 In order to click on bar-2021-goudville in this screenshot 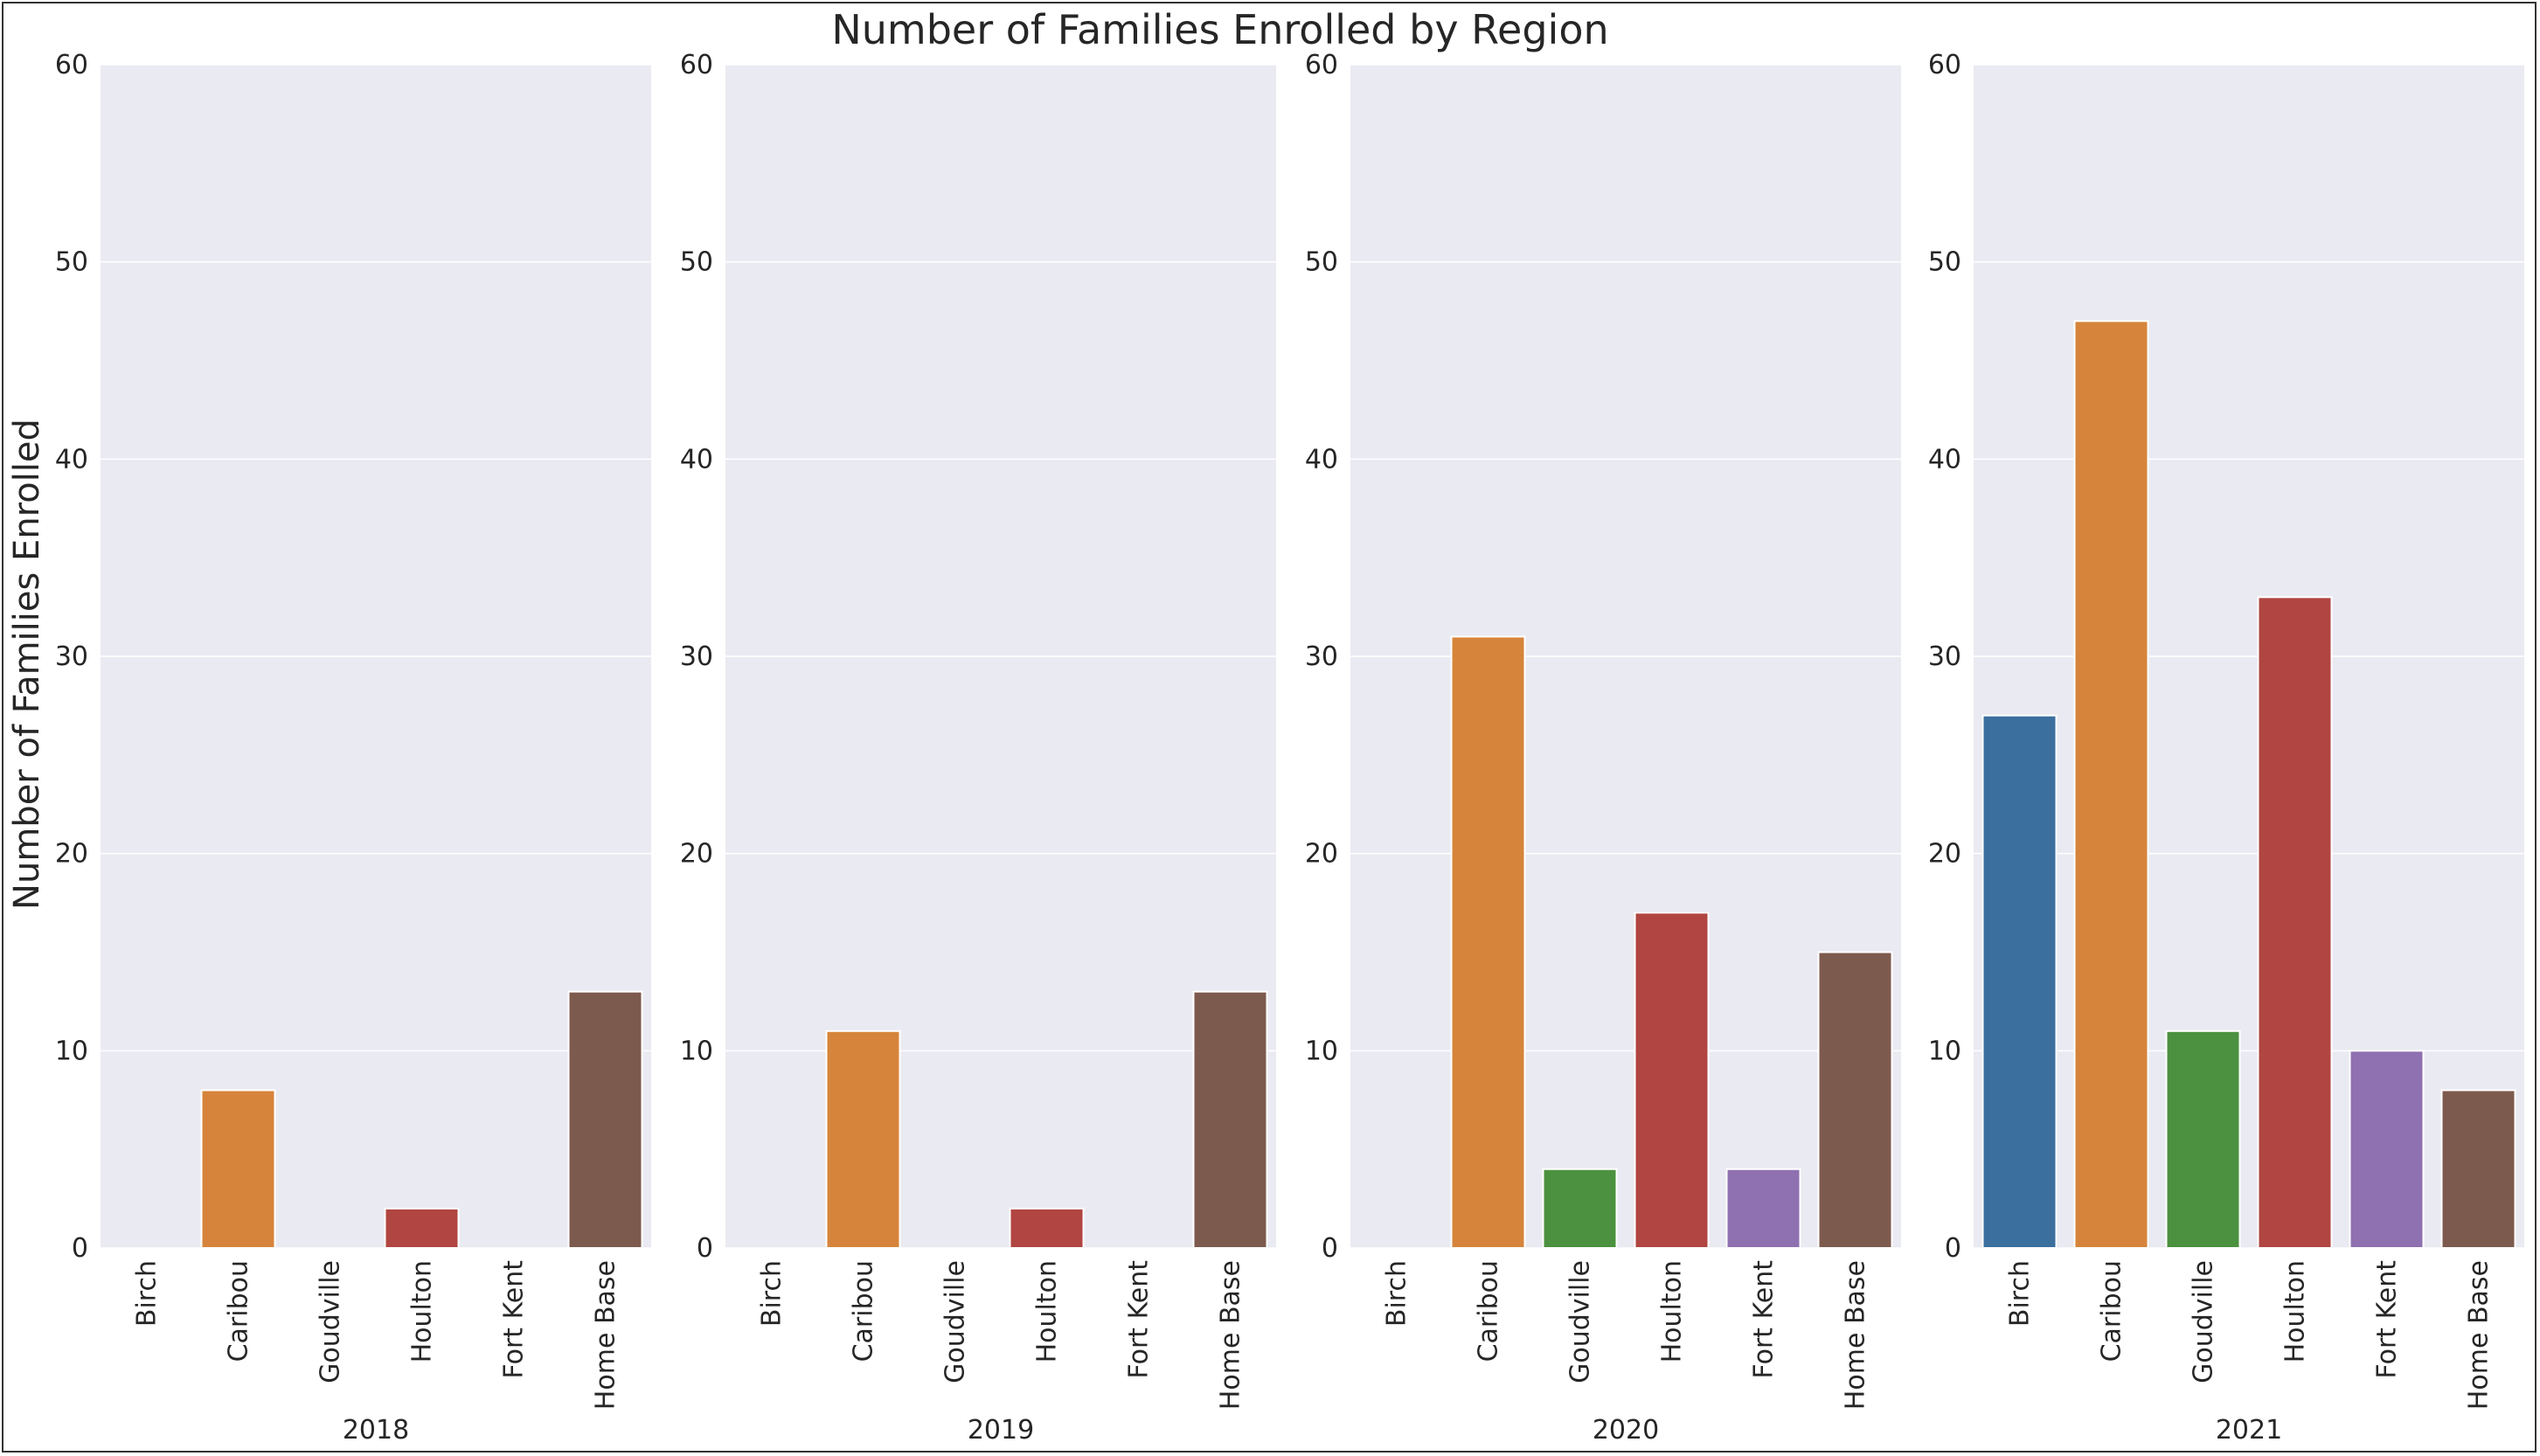, I will do `click(2203, 1140)`.